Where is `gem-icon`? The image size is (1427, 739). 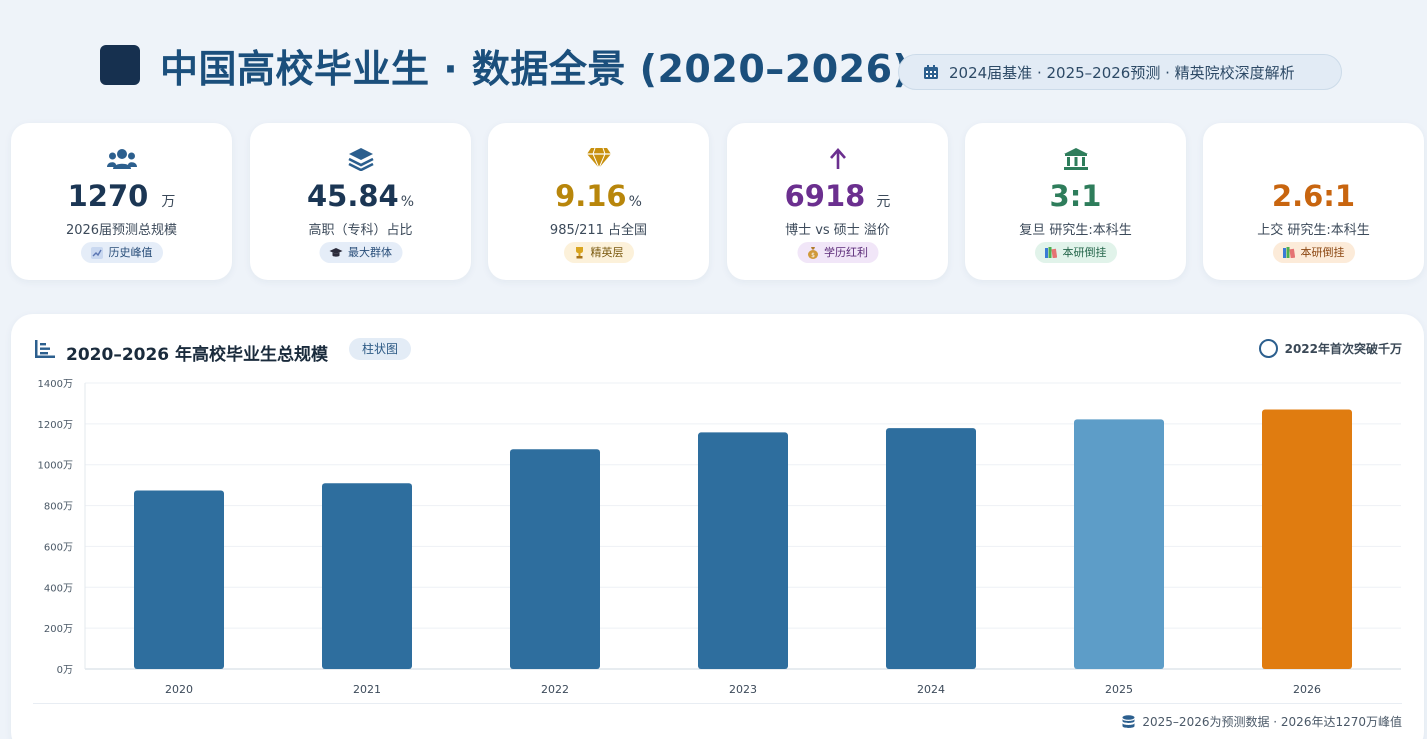 gem-icon is located at coordinates (598, 158).